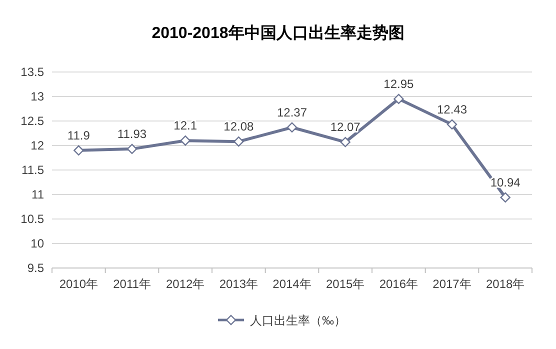  What do you see at coordinates (37, 145) in the screenshot?
I see `y-tick-label: 12` at bounding box center [37, 145].